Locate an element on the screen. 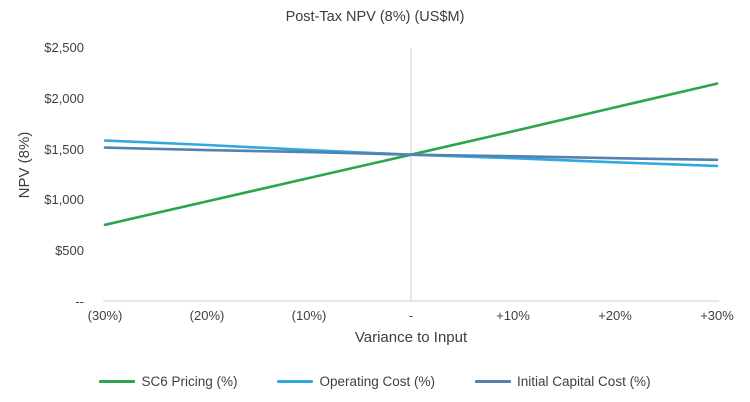  legend-item-2: Initial Capital Cost (%) is located at coordinates (563, 381).